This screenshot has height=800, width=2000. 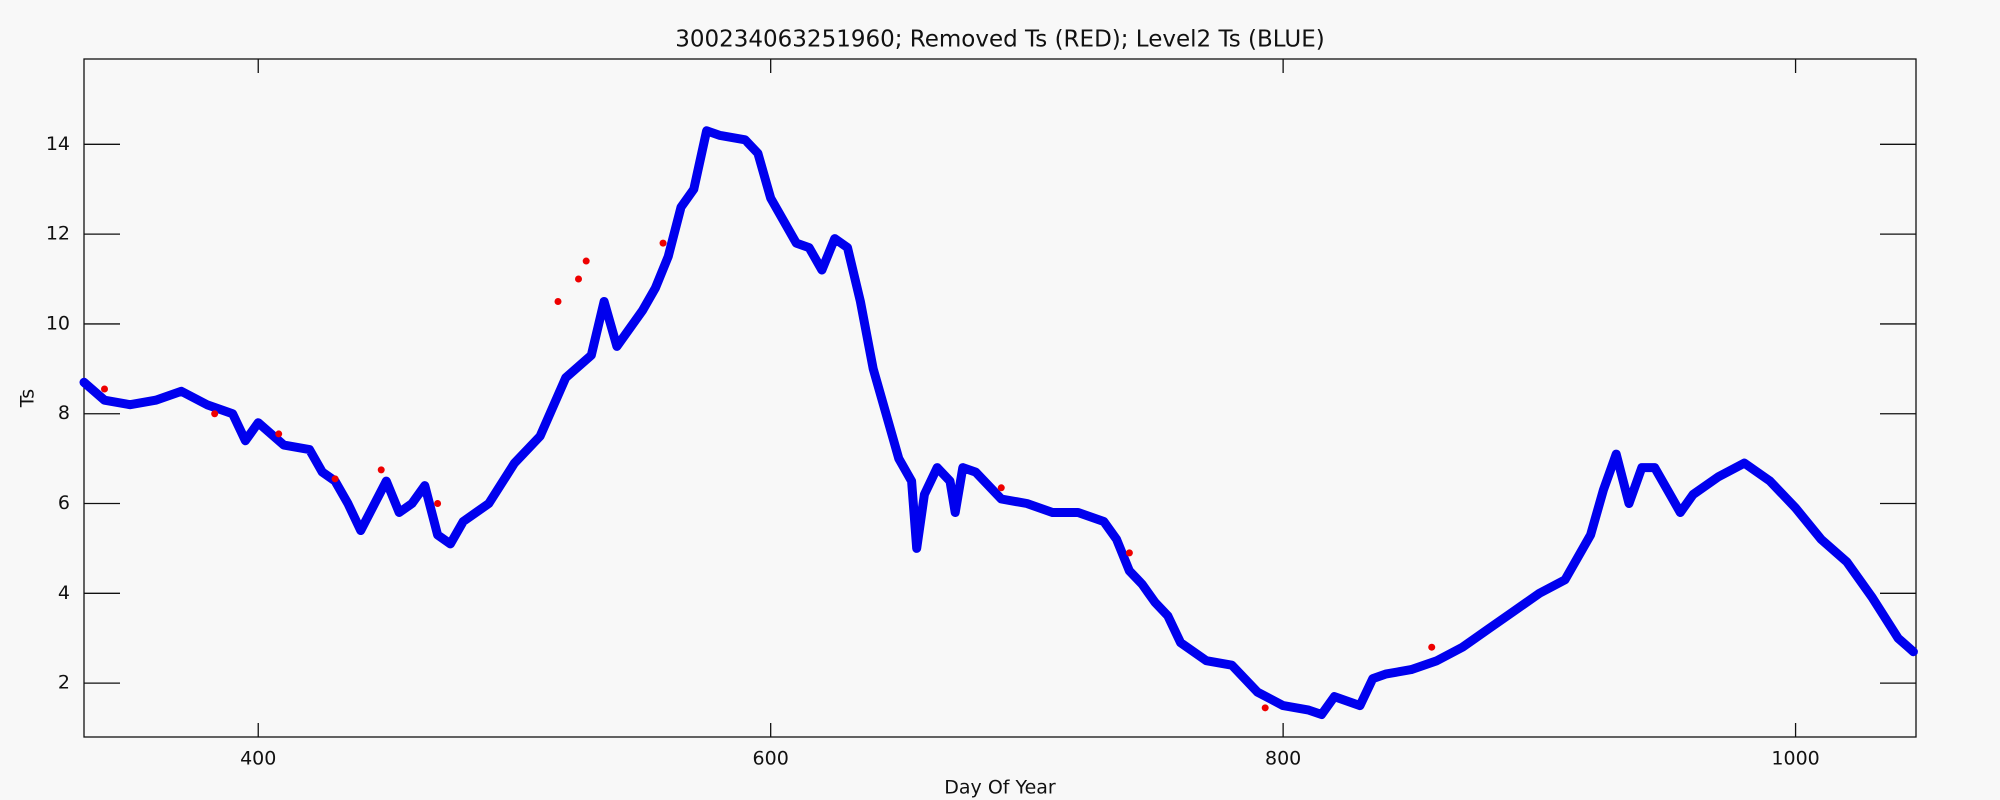 What do you see at coordinates (1283, 759) in the screenshot?
I see `x-tick-label: 800` at bounding box center [1283, 759].